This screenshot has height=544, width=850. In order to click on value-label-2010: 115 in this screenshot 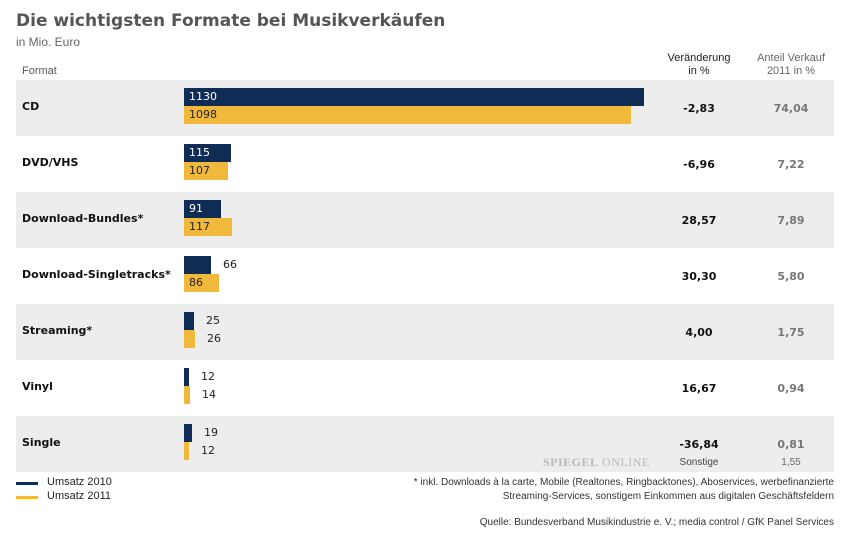, I will do `click(199, 152)`.